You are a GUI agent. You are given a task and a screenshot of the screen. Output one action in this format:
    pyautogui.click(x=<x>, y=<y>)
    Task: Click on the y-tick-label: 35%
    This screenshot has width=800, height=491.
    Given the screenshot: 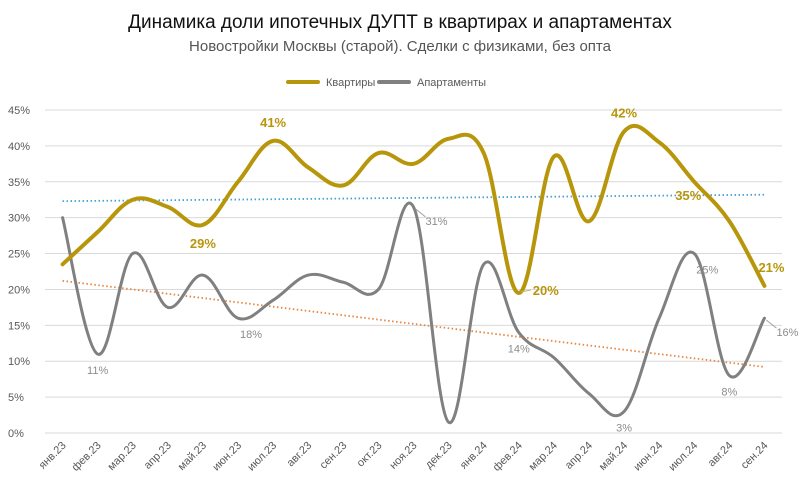 What is the action you would take?
    pyautogui.click(x=19, y=183)
    